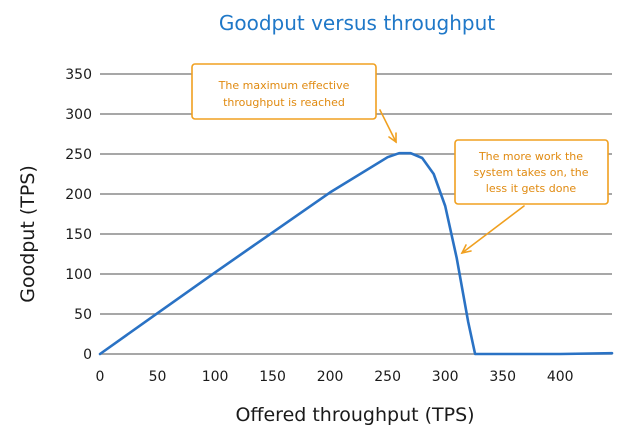  I want to click on x-tick-label: 0, so click(100, 377).